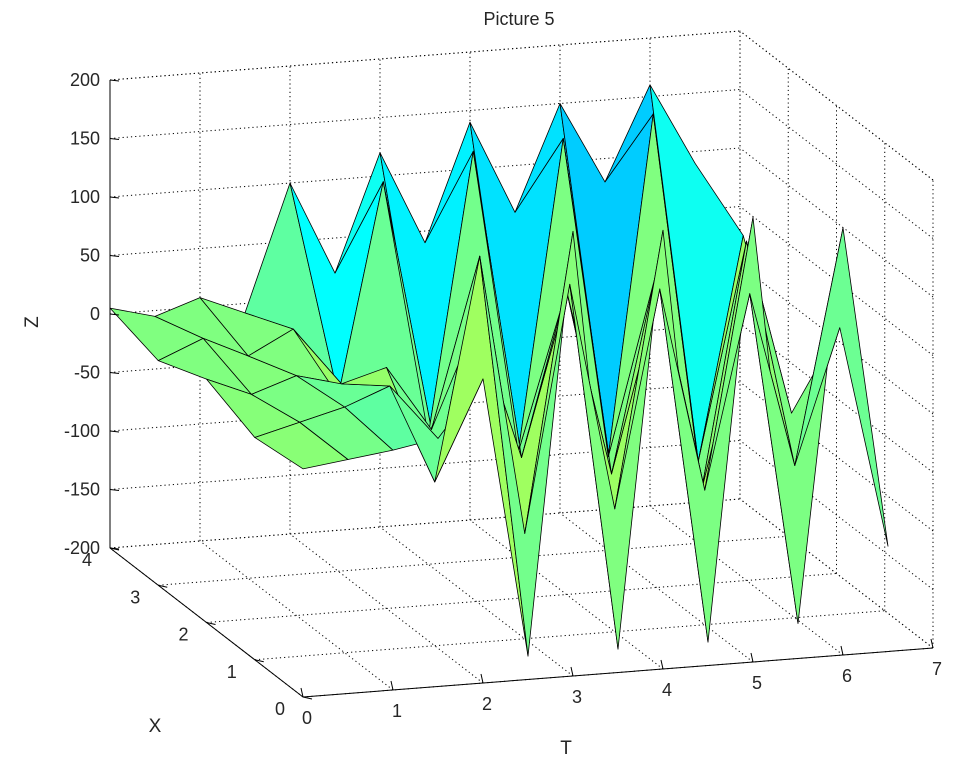  Describe the element at coordinates (232, 672) in the screenshot. I see `x-tick-label: 1` at that location.